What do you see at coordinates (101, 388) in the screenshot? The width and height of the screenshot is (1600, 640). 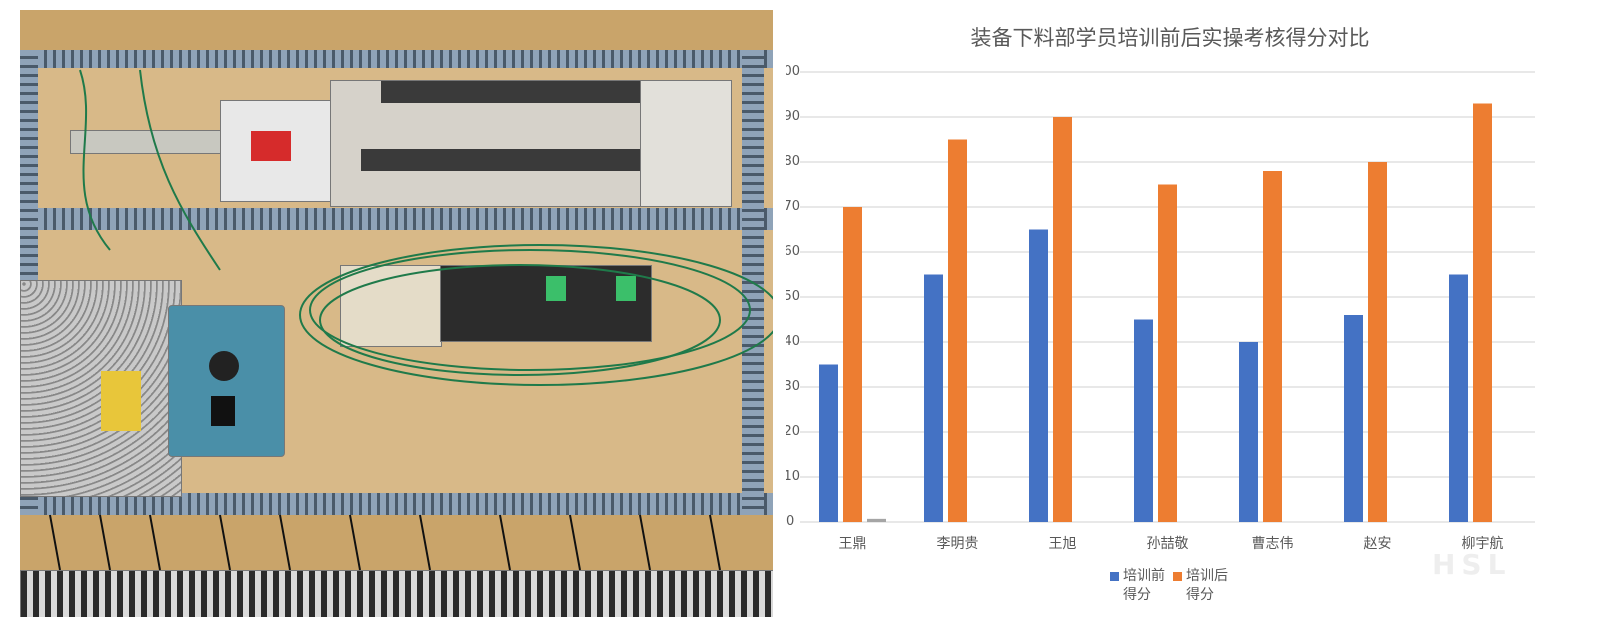 I see `power-supply` at bounding box center [101, 388].